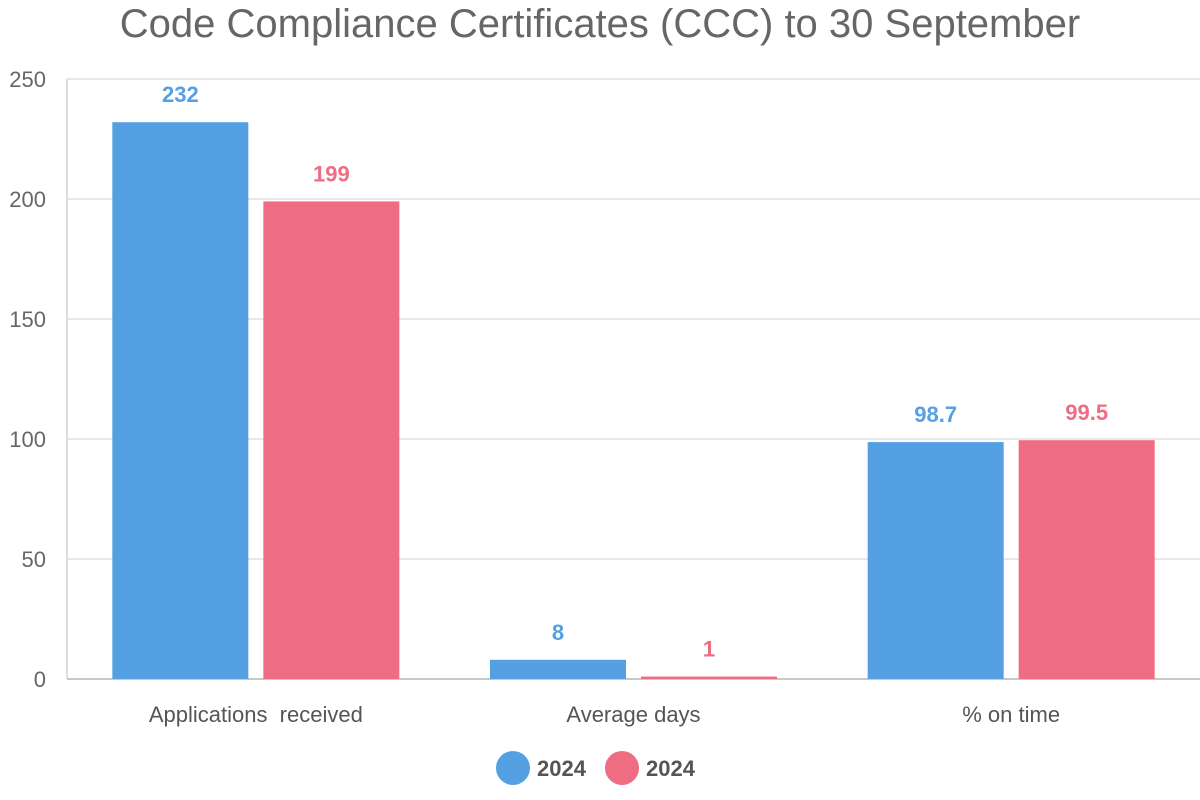 The height and width of the screenshot is (800, 1200). I want to click on y-tick-label: 100, so click(27, 439).